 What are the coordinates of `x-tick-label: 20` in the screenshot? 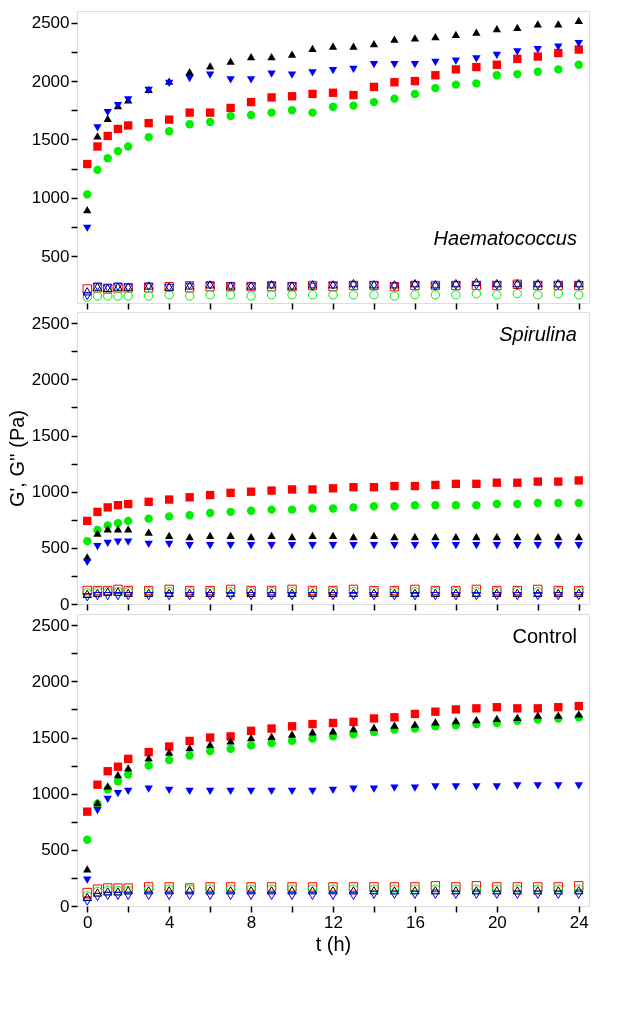 It's located at (497, 922).